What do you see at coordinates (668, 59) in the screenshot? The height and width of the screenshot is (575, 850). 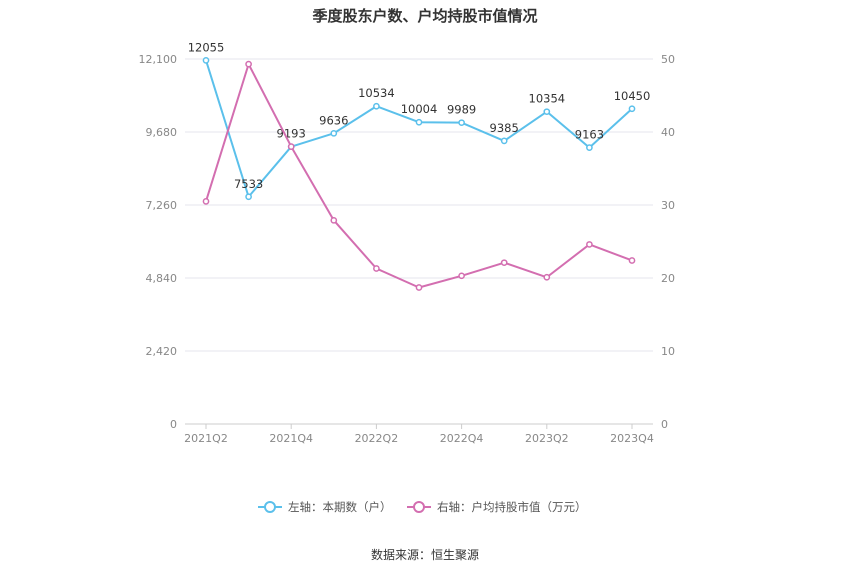 I see `right-axis-tick-label: 50` at bounding box center [668, 59].